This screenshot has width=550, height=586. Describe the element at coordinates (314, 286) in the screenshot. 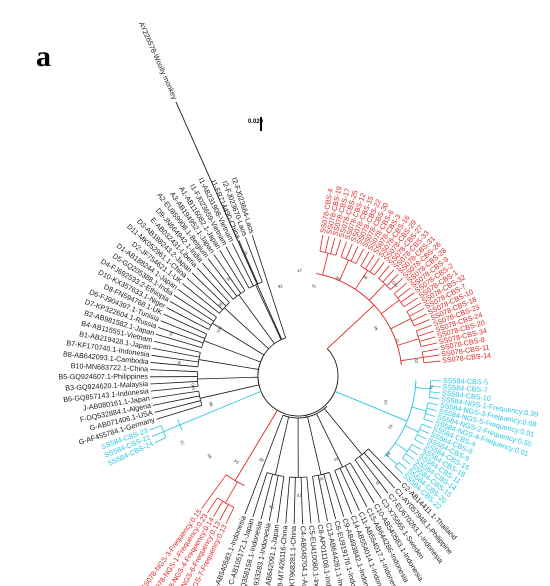

I see `bootstrap-value: 41` at that location.